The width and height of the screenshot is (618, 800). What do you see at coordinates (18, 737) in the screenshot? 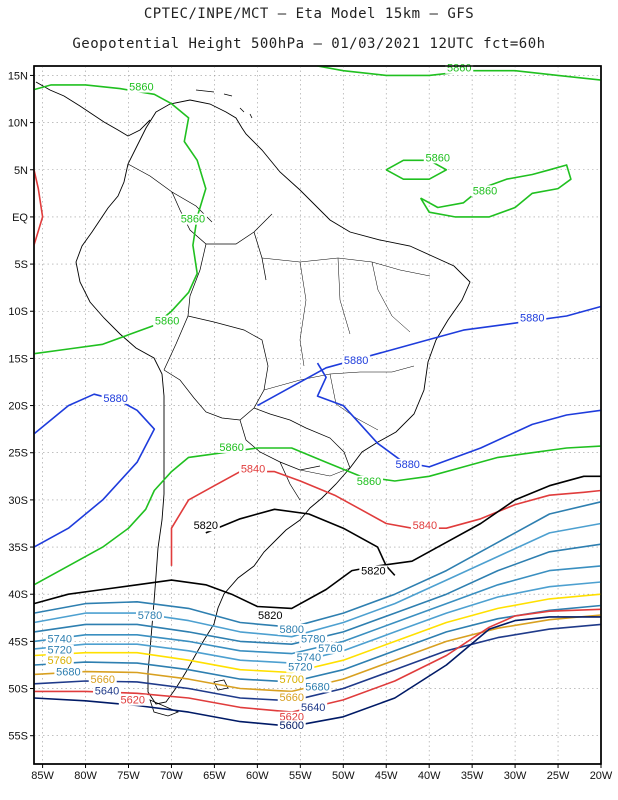
I see `lat-tick-label: 55S` at bounding box center [18, 737].